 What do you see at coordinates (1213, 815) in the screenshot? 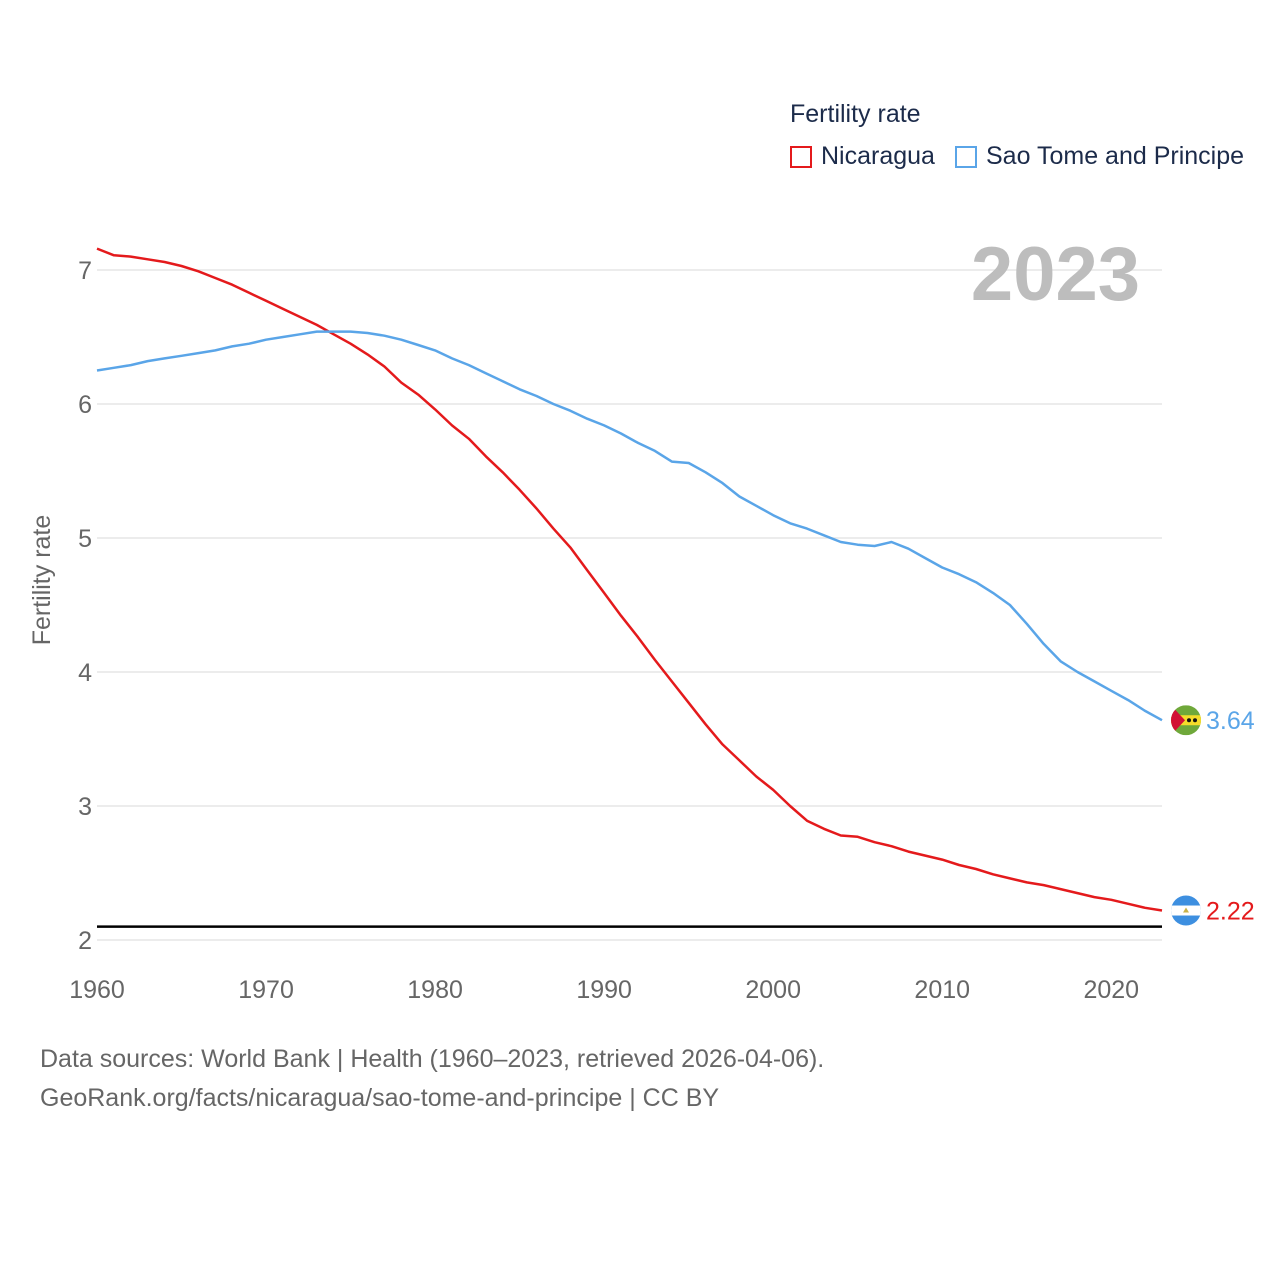
I see `end-markers: 2.22 3.64` at bounding box center [1213, 815].